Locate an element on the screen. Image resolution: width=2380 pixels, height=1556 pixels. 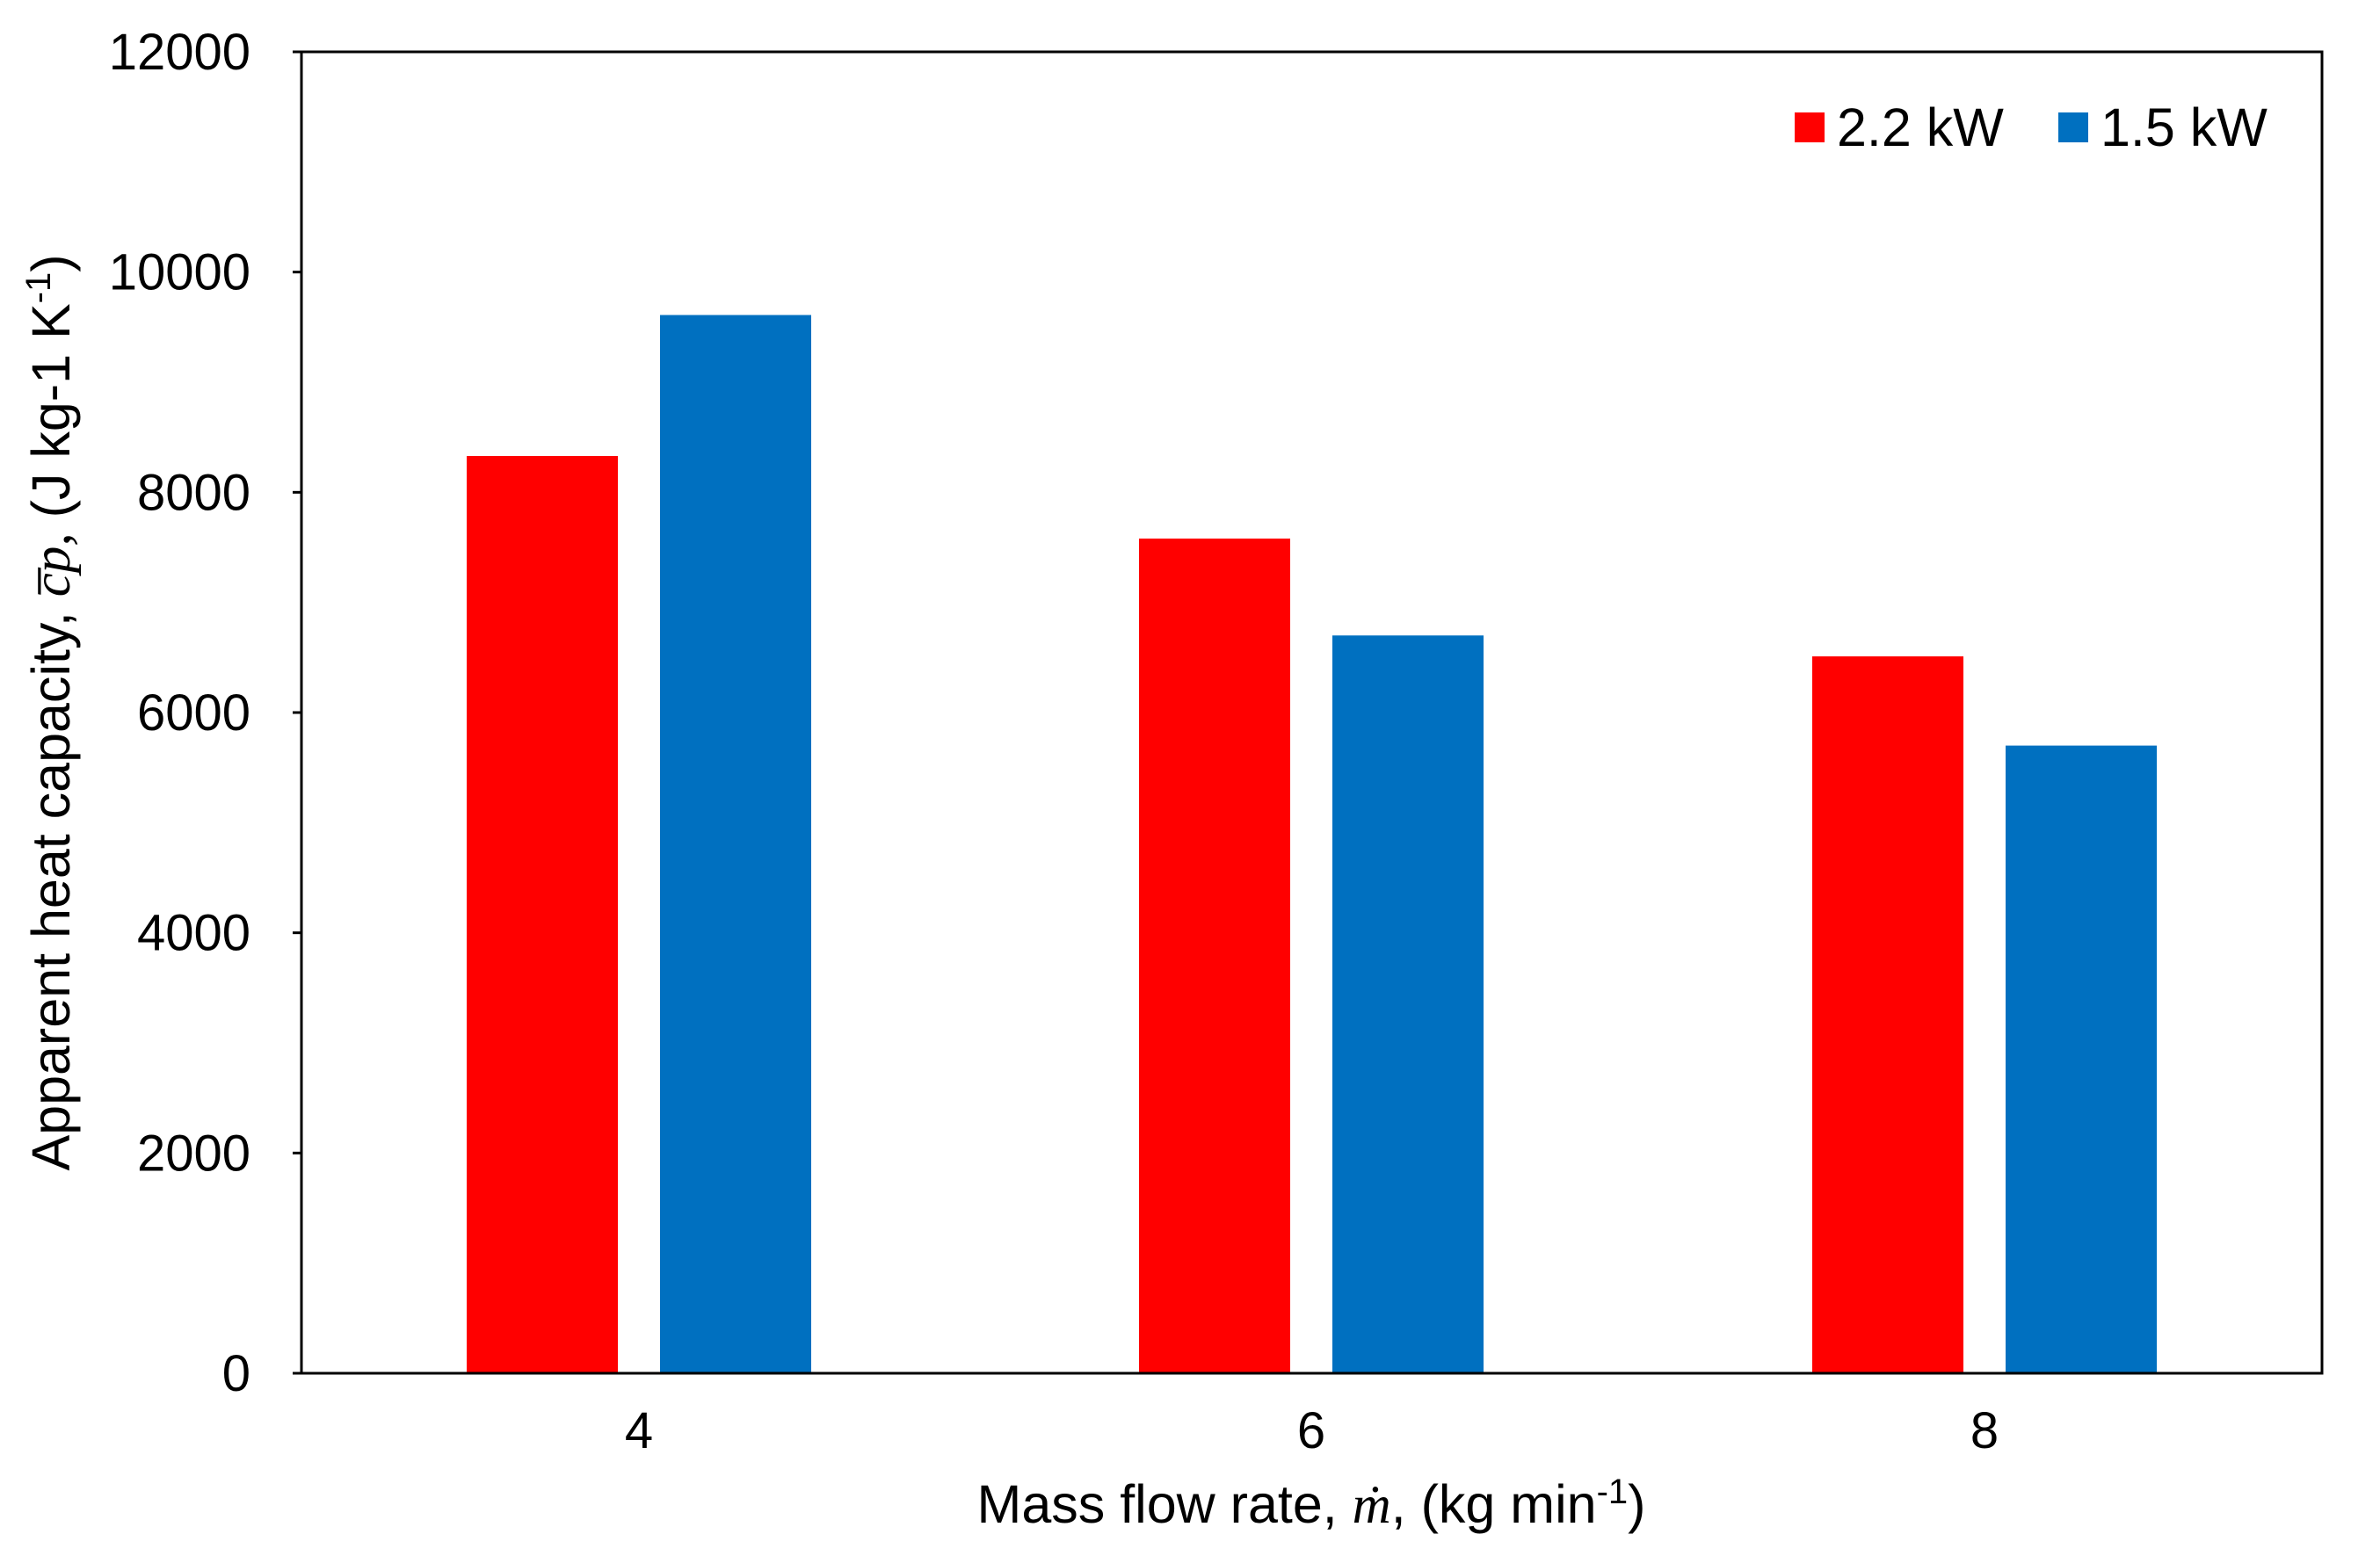
legend-swatch-1-5-kw is located at coordinates (2073, 127).